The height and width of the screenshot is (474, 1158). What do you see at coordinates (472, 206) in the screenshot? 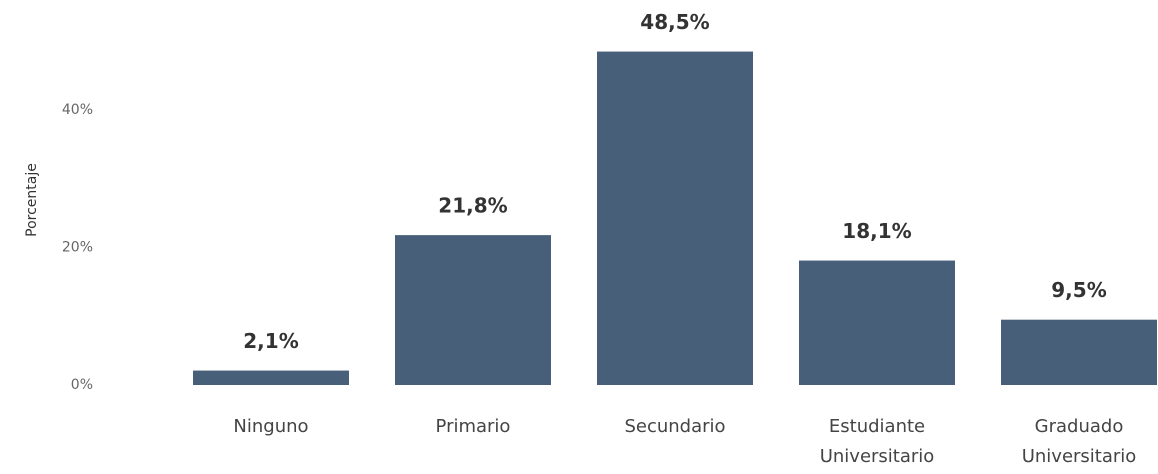
I see `data-label: 21,8%` at bounding box center [472, 206].